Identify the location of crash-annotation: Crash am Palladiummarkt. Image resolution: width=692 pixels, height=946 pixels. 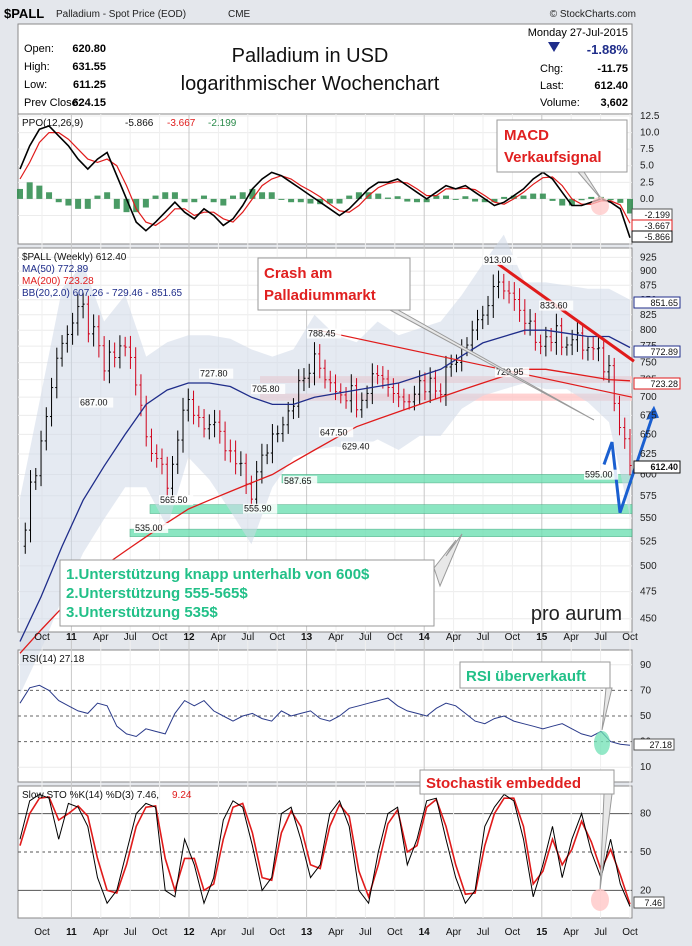
(426, 339).